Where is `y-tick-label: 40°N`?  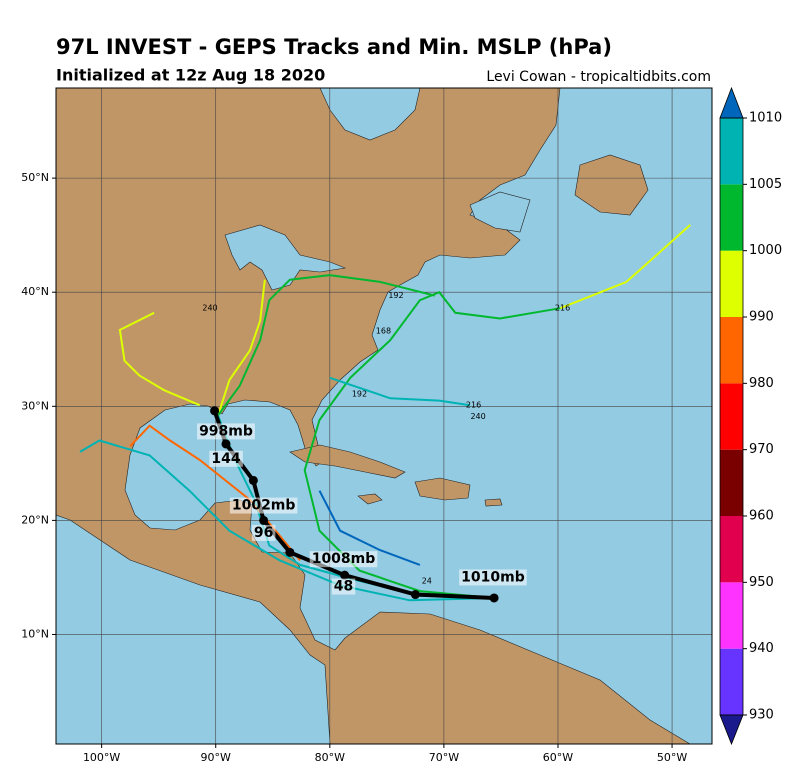
y-tick-label: 40°N is located at coordinates (35, 291).